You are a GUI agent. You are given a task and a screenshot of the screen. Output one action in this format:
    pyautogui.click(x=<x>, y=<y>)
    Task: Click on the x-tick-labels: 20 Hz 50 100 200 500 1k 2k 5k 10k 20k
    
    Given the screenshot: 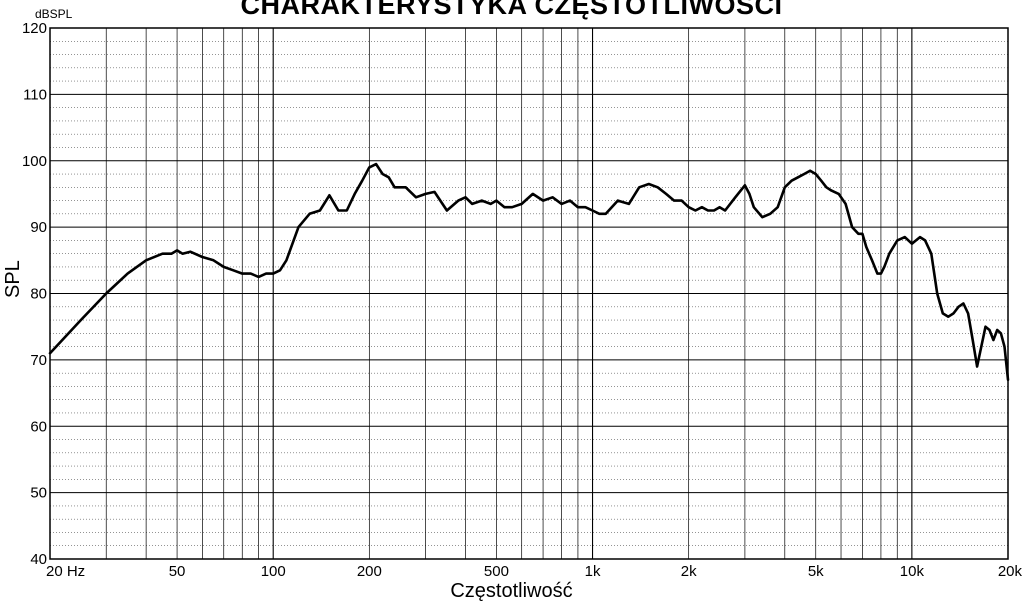 What is the action you would take?
    pyautogui.click(x=534, y=571)
    